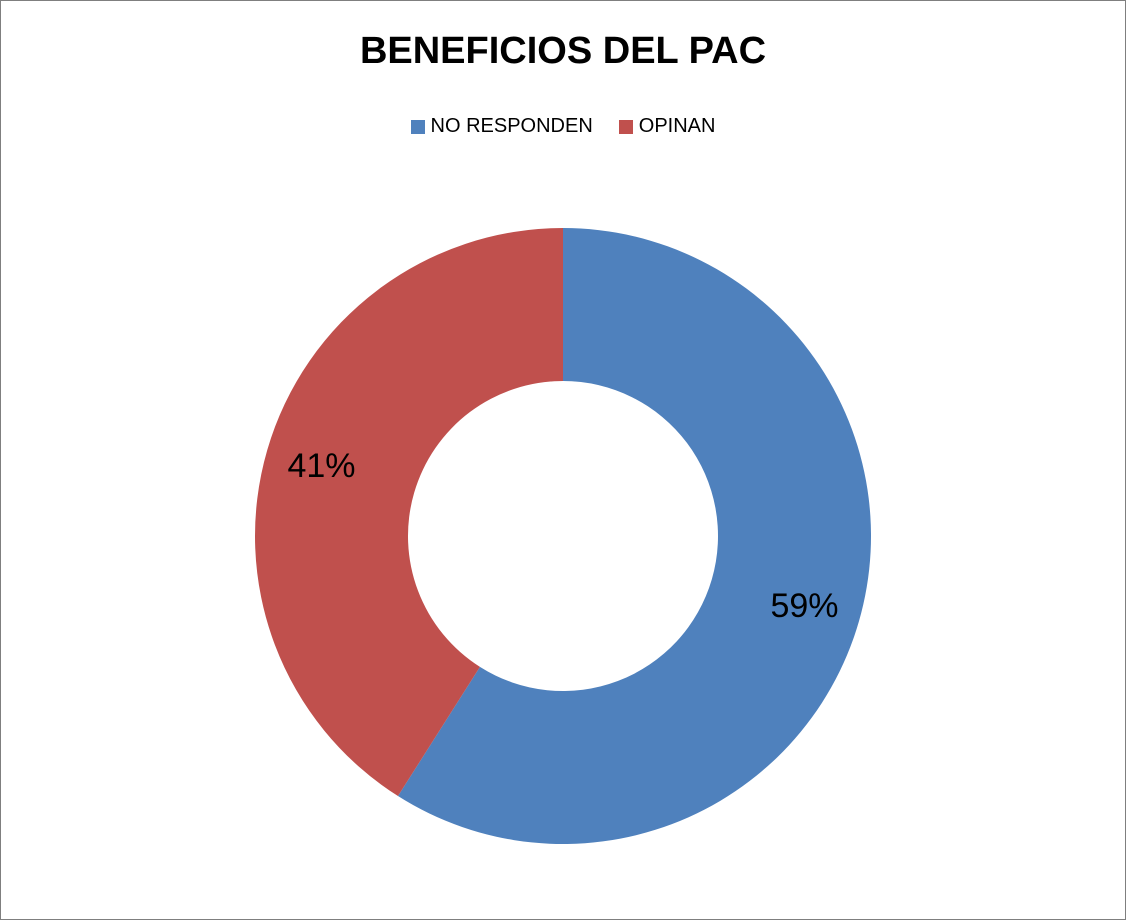 The width and height of the screenshot is (1126, 920). I want to click on data-label-opinan: 41%, so click(321, 466).